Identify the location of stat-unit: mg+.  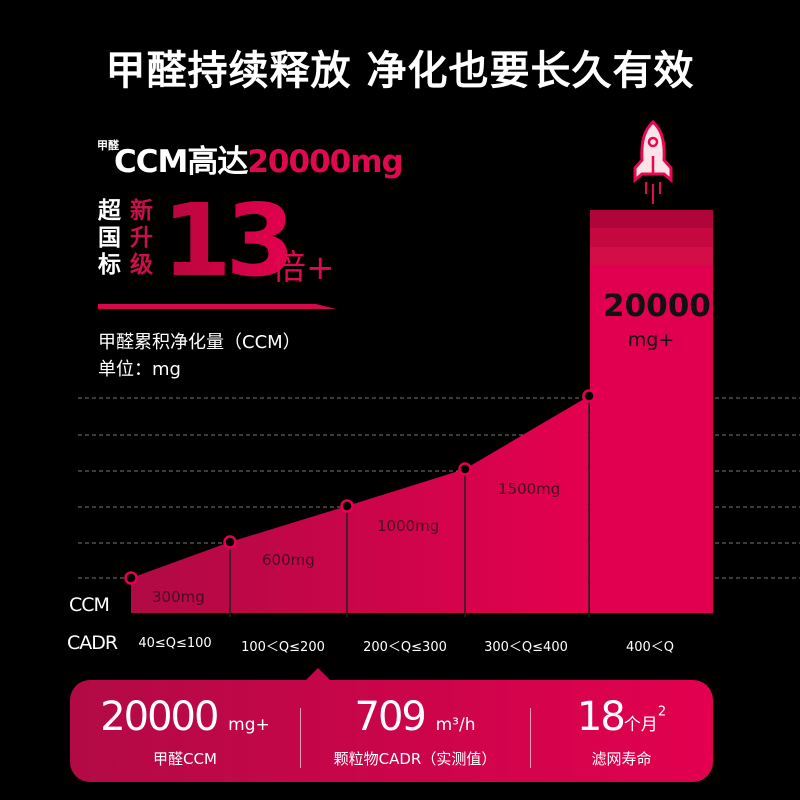
(249, 725).